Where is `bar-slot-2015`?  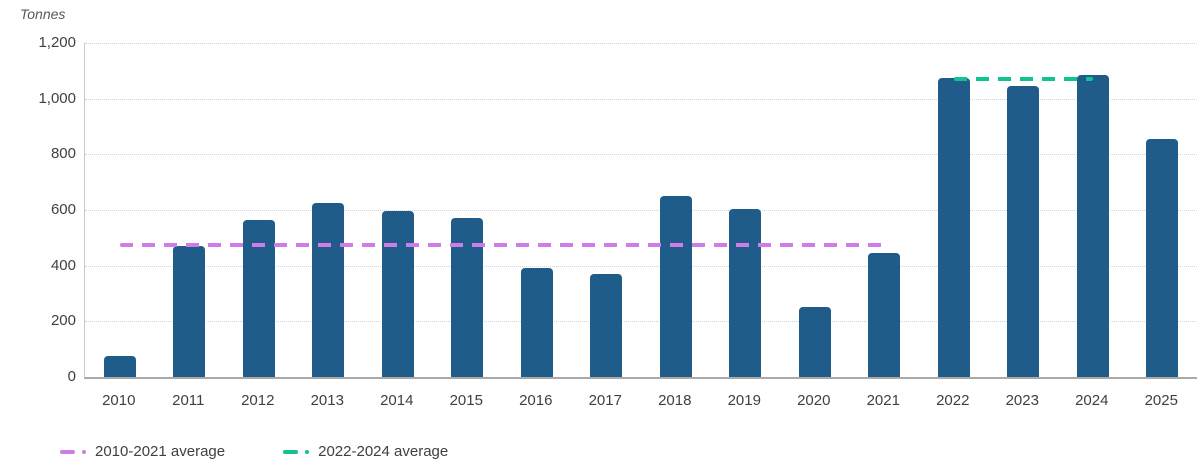 bar-slot-2015 is located at coordinates (468, 210).